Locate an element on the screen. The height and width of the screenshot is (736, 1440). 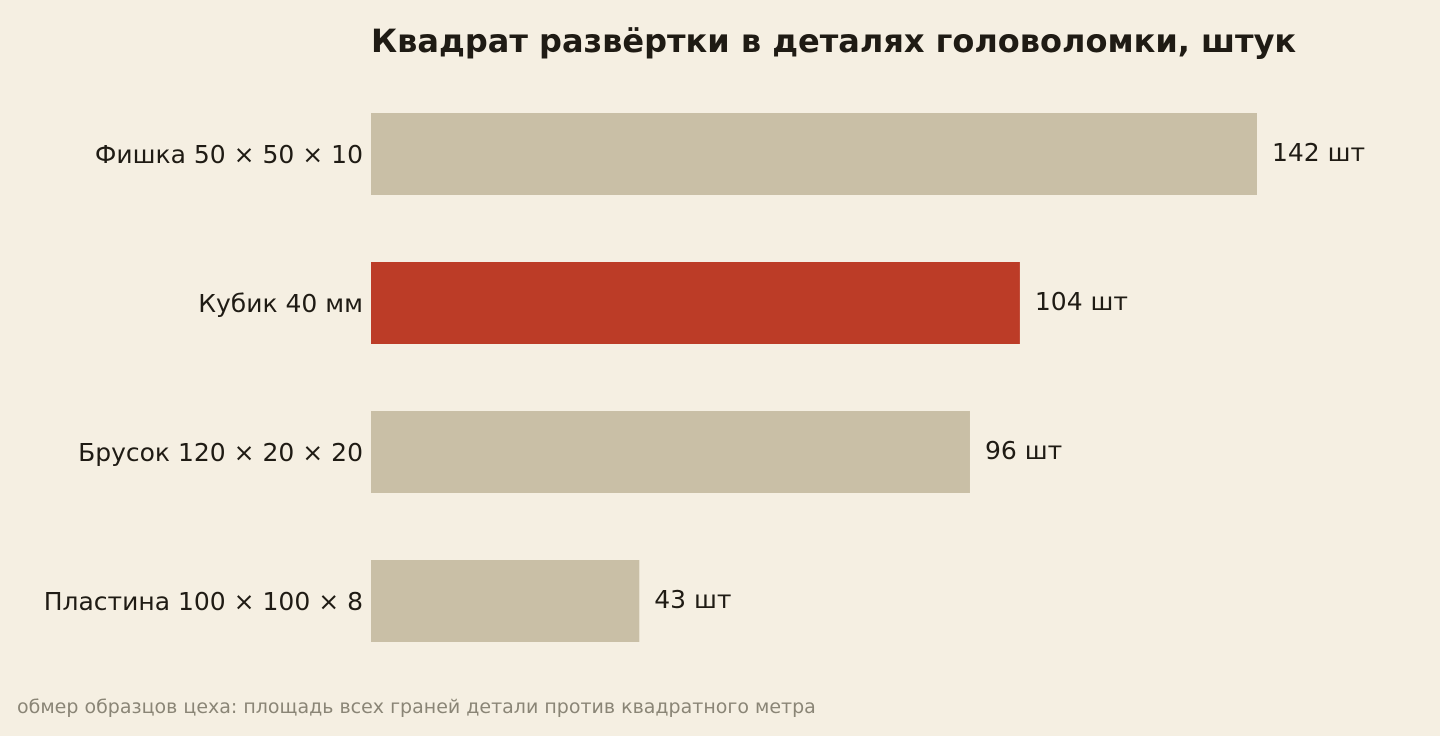
value-label-1: 104 шт is located at coordinates (1081, 301).